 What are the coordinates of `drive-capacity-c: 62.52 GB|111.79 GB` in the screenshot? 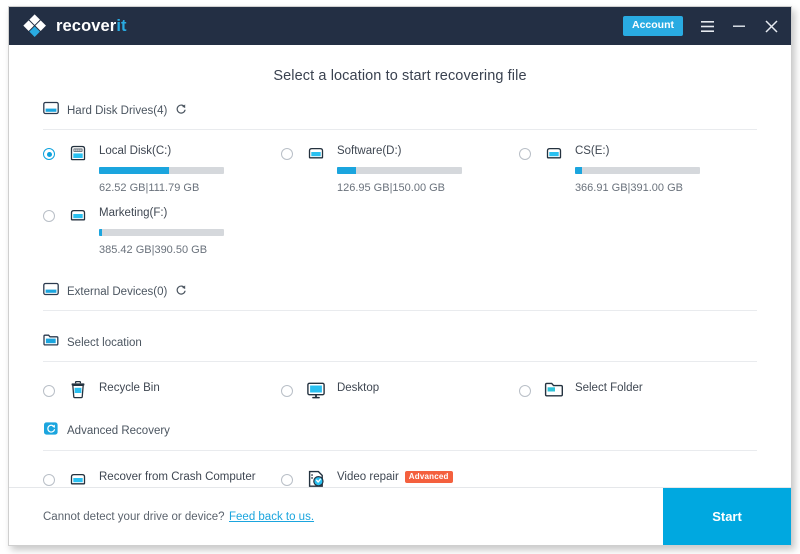 It's located at (149, 188).